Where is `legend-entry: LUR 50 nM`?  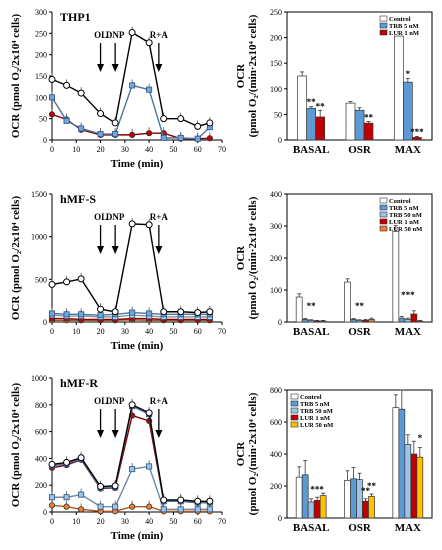 legend-entry: LUR 50 nM is located at coordinates (400, 229).